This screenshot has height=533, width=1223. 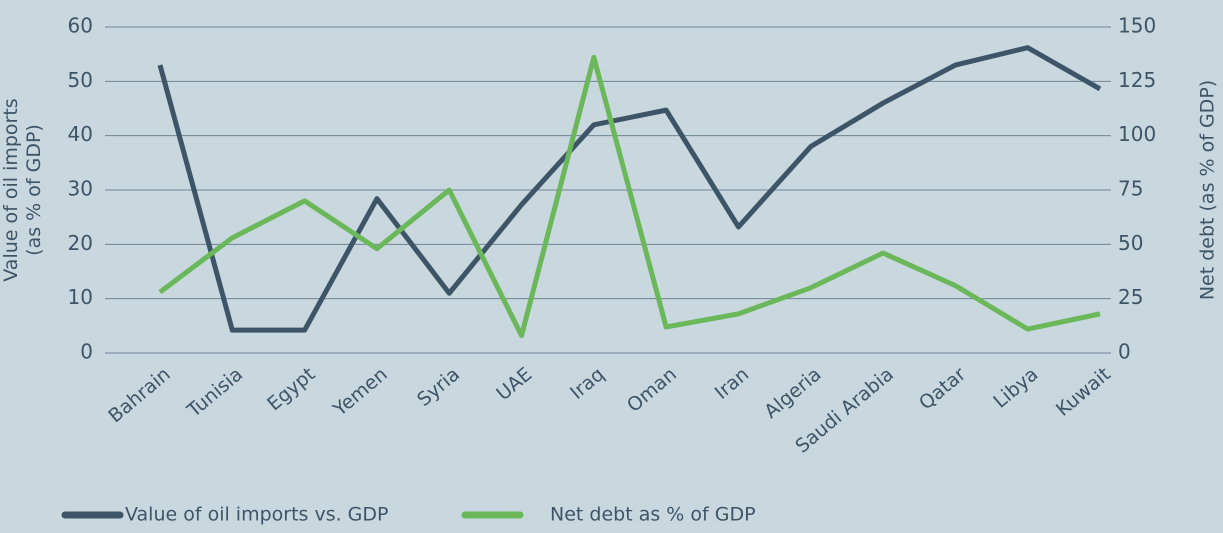 I want to click on y2-tick-label: 50, so click(x=1130, y=243).